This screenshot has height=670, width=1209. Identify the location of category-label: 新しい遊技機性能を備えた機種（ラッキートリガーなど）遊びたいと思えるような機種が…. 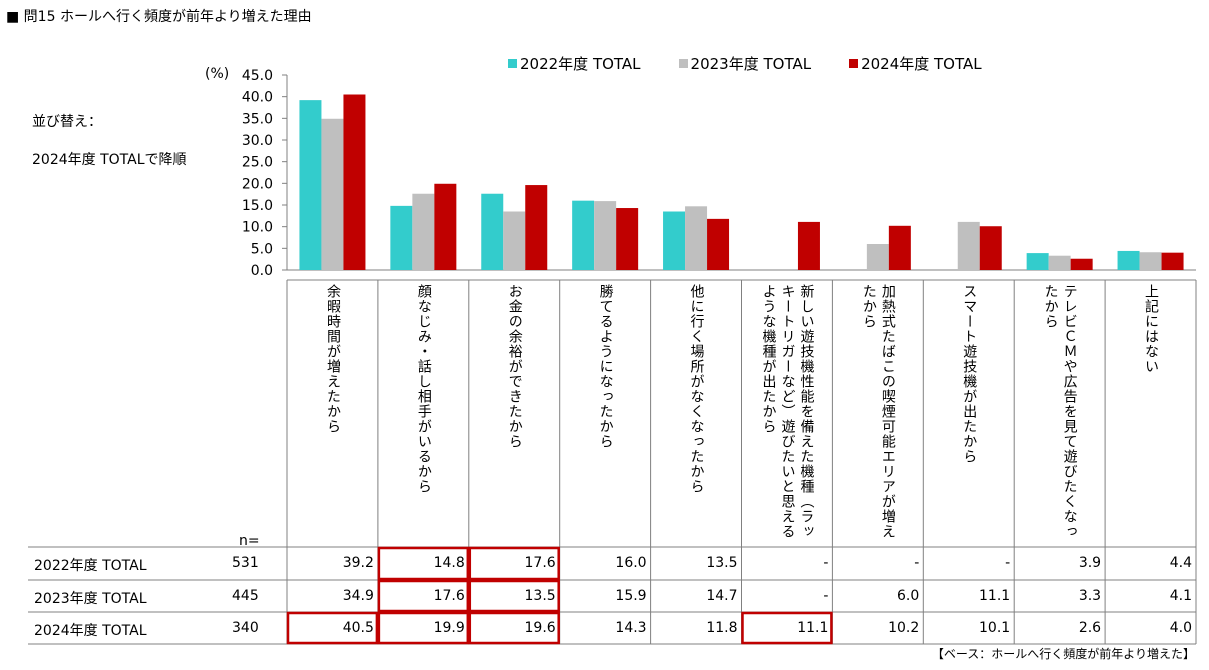
(787, 411).